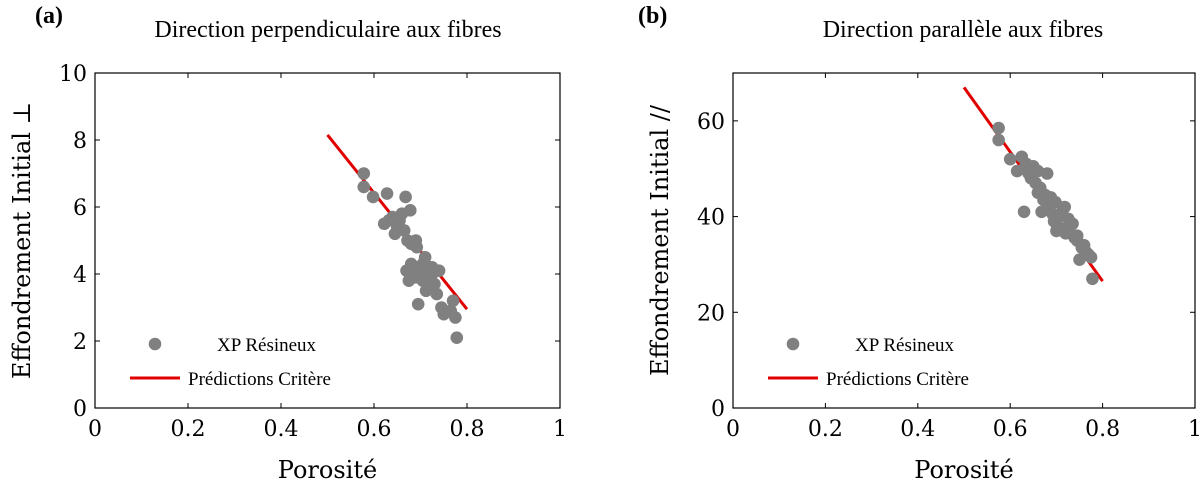  I want to click on y-tick-label: 60, so click(711, 122).